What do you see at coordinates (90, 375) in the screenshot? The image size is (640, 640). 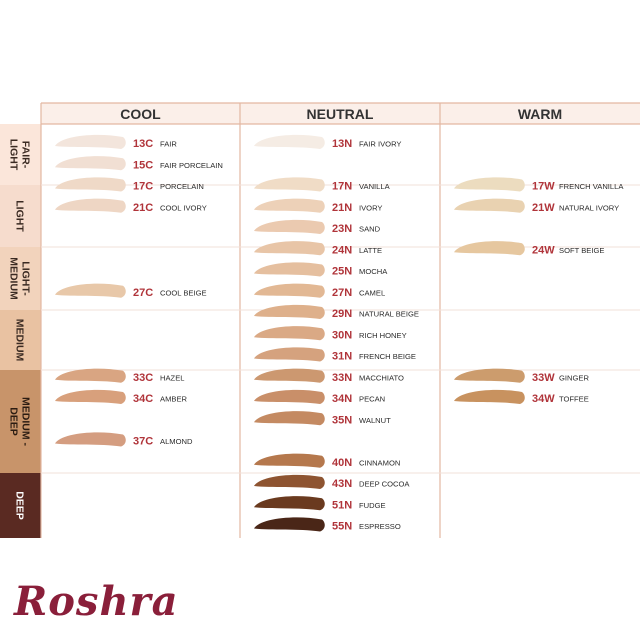 I see `shade-swatch-33c` at bounding box center [90, 375].